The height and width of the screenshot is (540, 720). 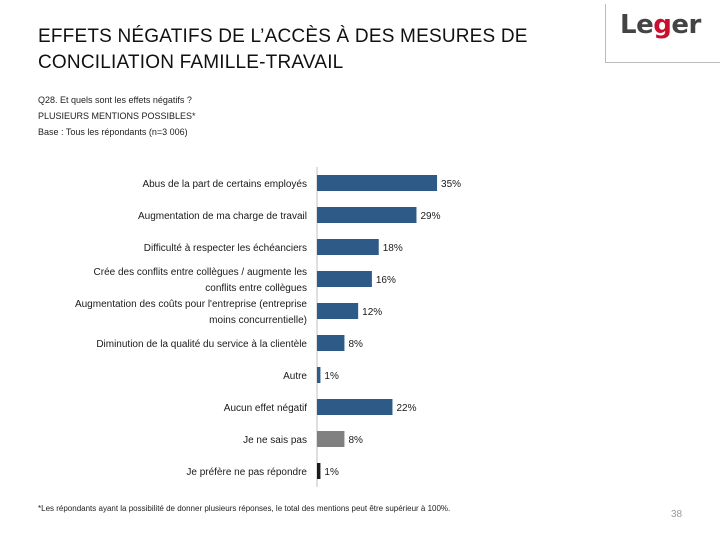 What do you see at coordinates (451, 184) in the screenshot?
I see `value-label: 35%` at bounding box center [451, 184].